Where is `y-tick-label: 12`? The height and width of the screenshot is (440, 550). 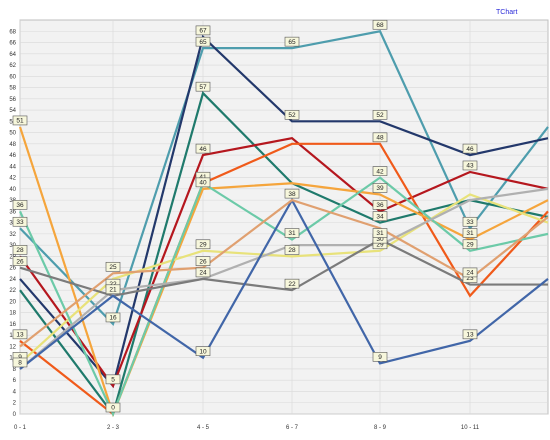 y-tick-label: 12 is located at coordinates (12, 347).